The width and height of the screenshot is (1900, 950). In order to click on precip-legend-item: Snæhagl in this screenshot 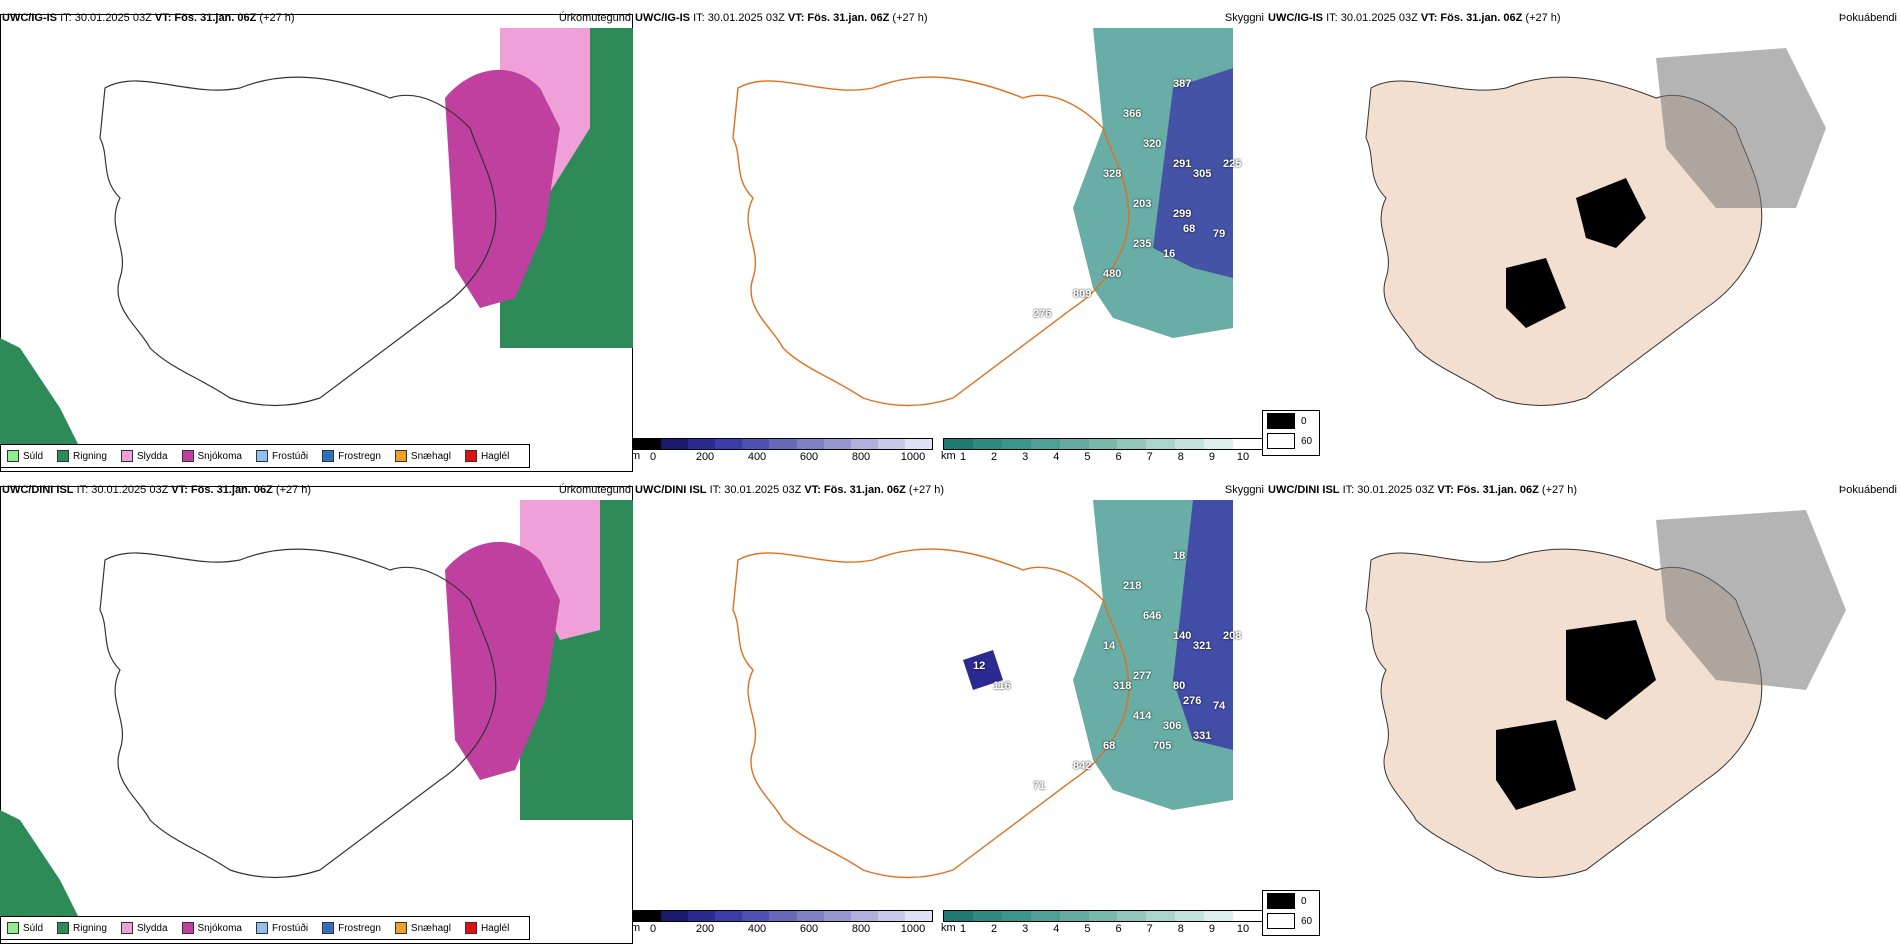, I will do `click(422, 928)`.